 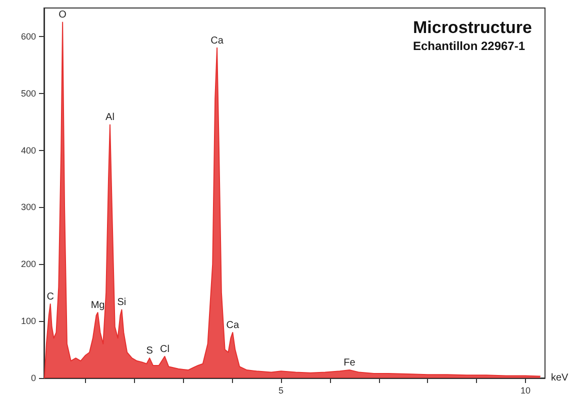 I want to click on annotation: Si, so click(x=121, y=302).